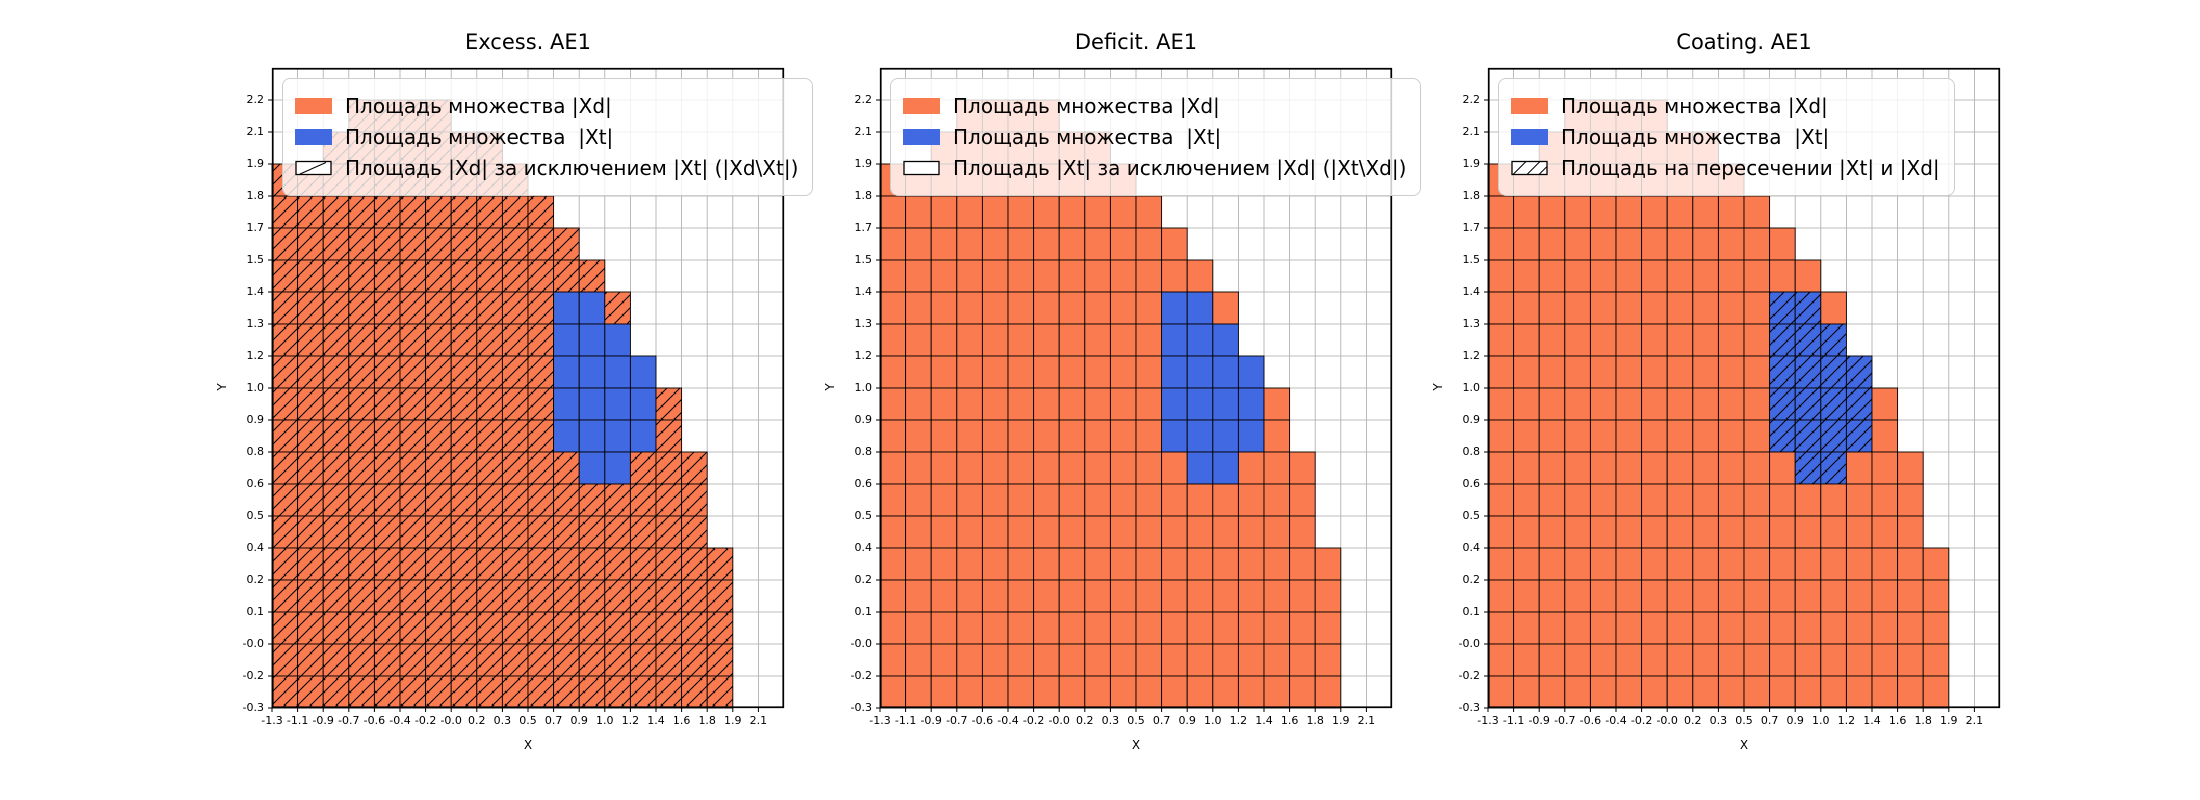 This screenshot has height=800, width=2200. What do you see at coordinates (553, 720) in the screenshot?
I see `x-tick-label: 0.7` at bounding box center [553, 720].